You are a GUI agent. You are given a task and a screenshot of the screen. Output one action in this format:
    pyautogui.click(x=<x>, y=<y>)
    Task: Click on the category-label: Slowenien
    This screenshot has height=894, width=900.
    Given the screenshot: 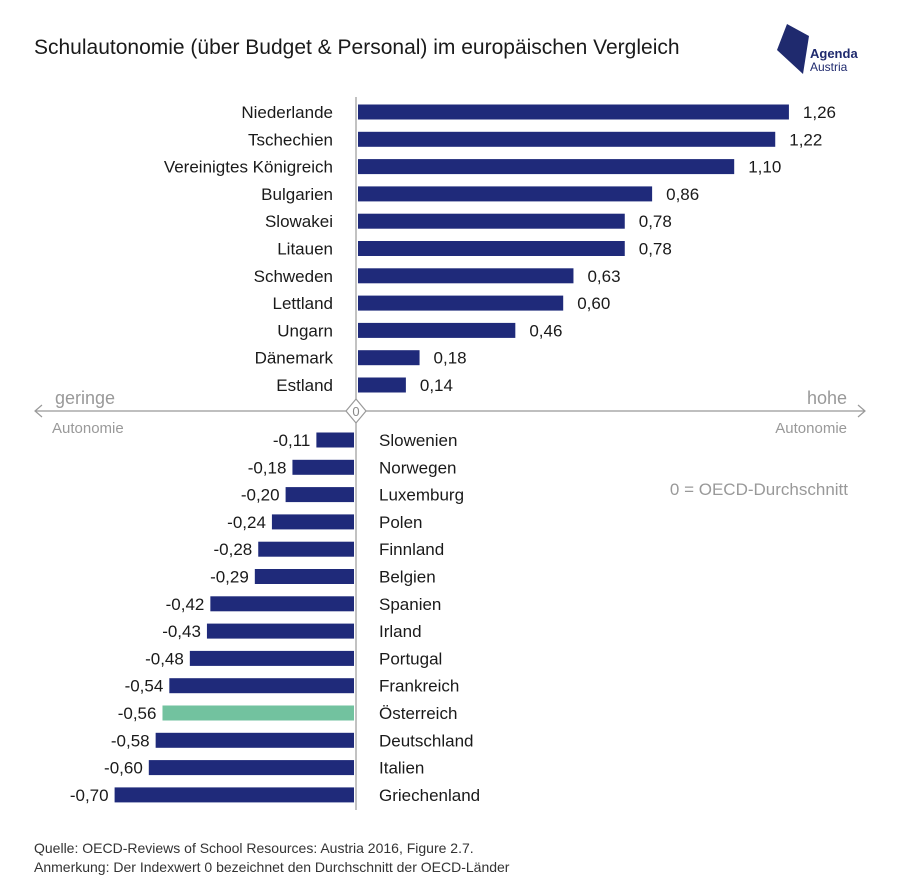 What is the action you would take?
    pyautogui.click(x=418, y=440)
    